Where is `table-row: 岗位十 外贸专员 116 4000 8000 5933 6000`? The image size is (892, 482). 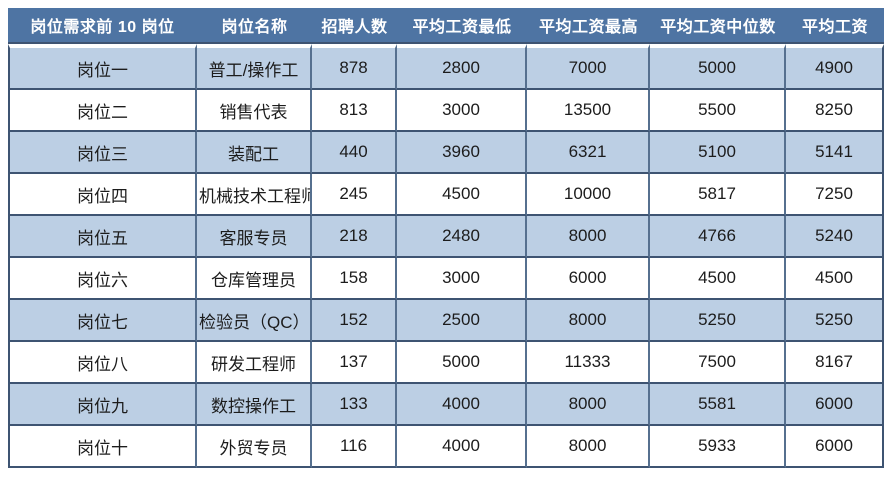
table-row: 岗位十 外贸专员 116 4000 8000 5933 6000 is located at coordinates (446, 447).